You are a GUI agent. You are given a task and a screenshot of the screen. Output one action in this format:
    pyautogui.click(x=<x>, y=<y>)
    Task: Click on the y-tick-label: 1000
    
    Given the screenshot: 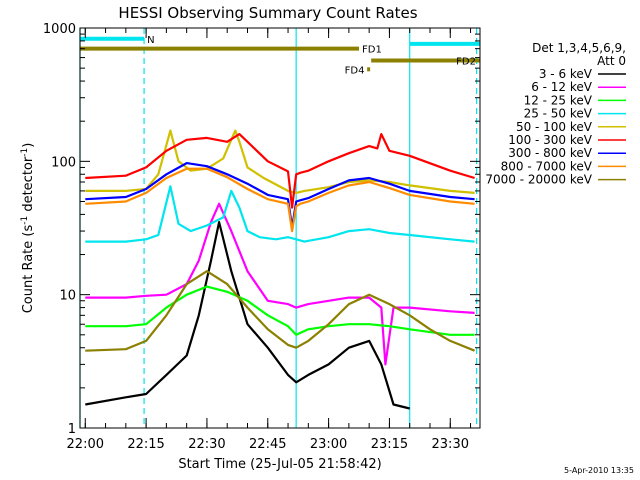 What is the action you would take?
    pyautogui.click(x=59, y=29)
    